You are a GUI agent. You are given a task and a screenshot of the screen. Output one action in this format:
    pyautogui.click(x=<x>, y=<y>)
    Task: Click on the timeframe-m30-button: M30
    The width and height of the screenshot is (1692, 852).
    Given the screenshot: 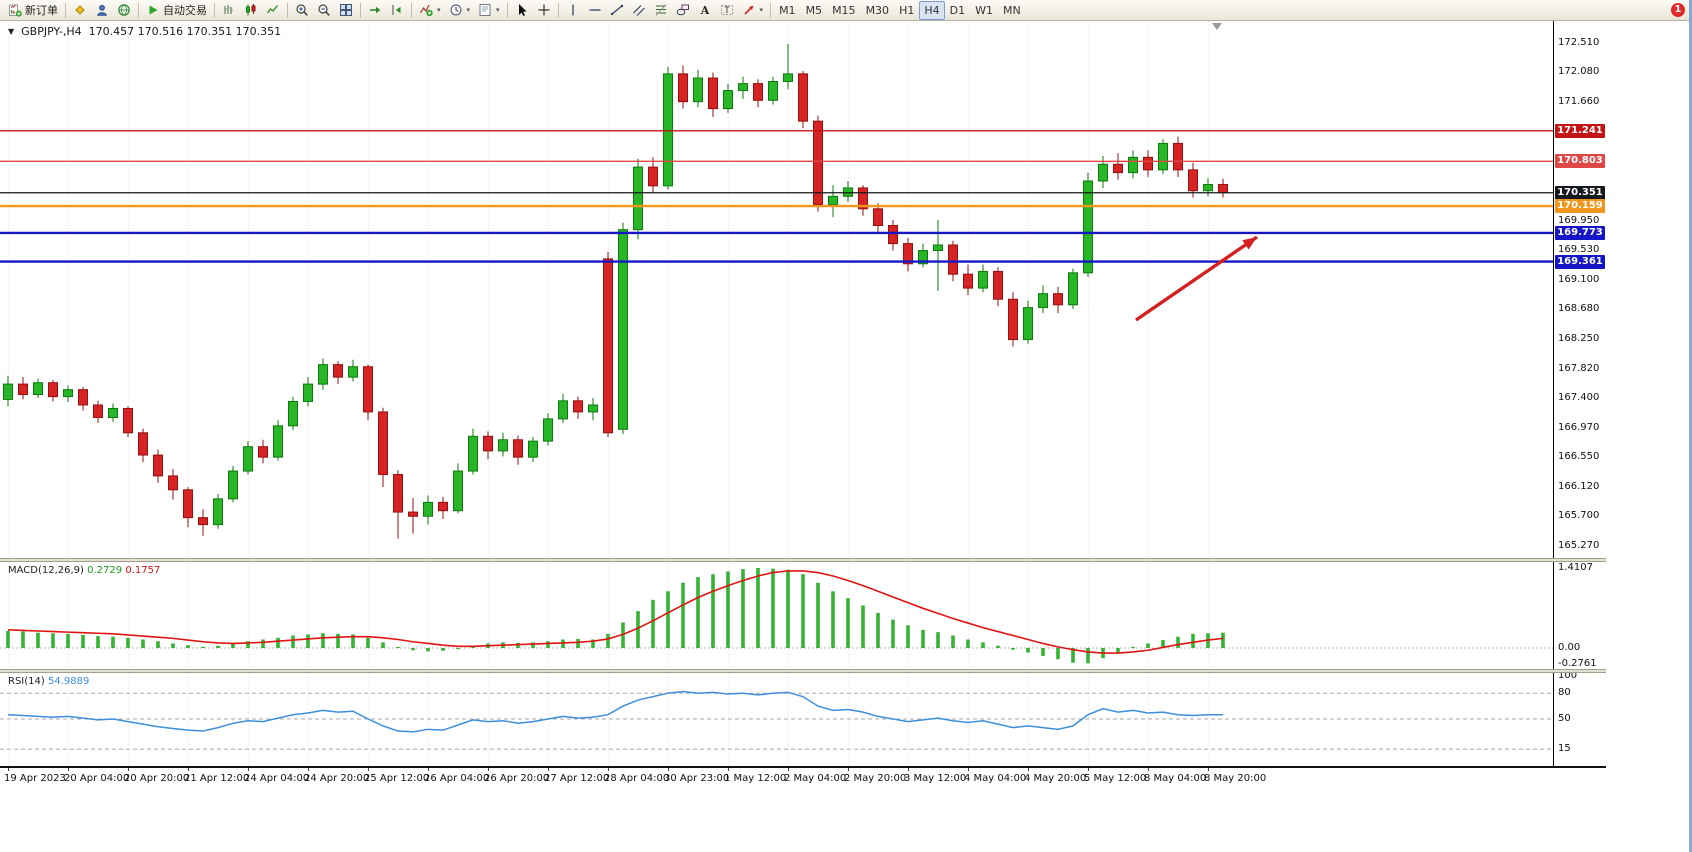 What is the action you would take?
    pyautogui.click(x=877, y=10)
    